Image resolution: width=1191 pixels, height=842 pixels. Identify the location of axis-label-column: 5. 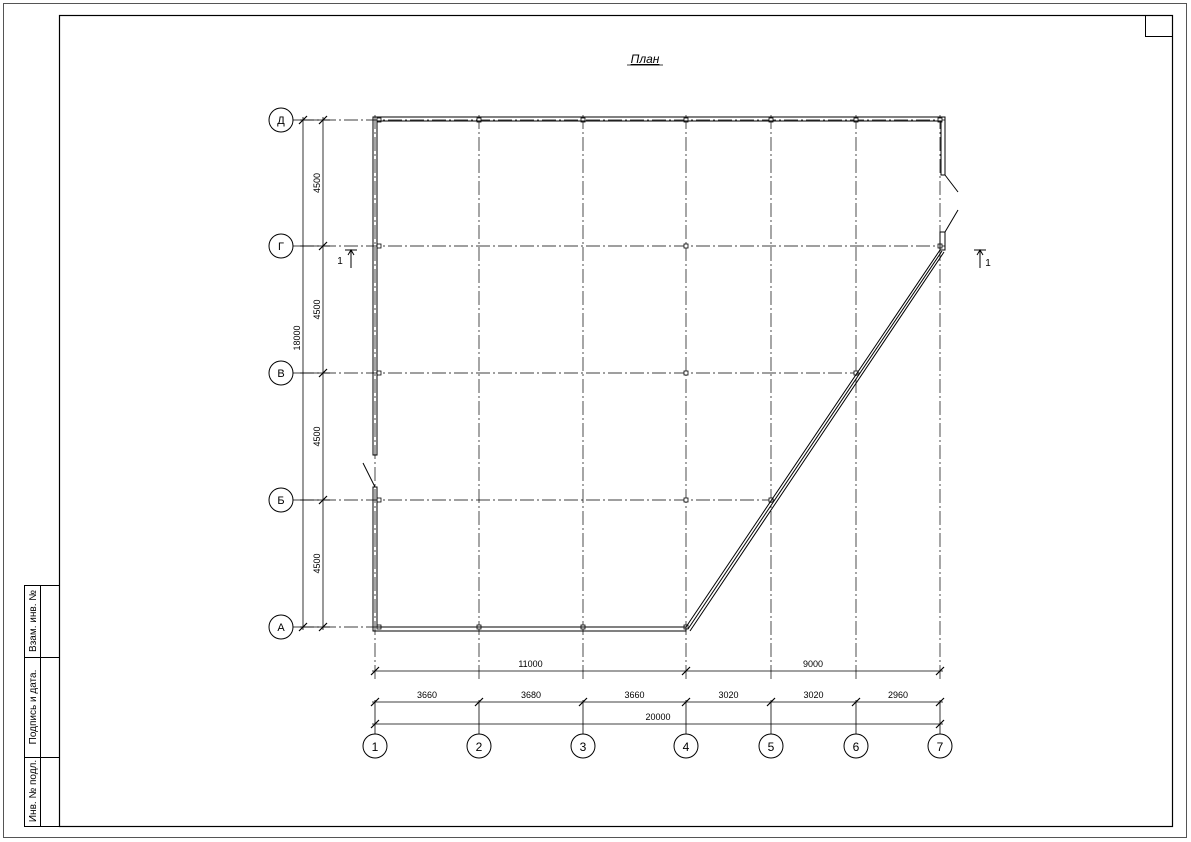
(771, 747).